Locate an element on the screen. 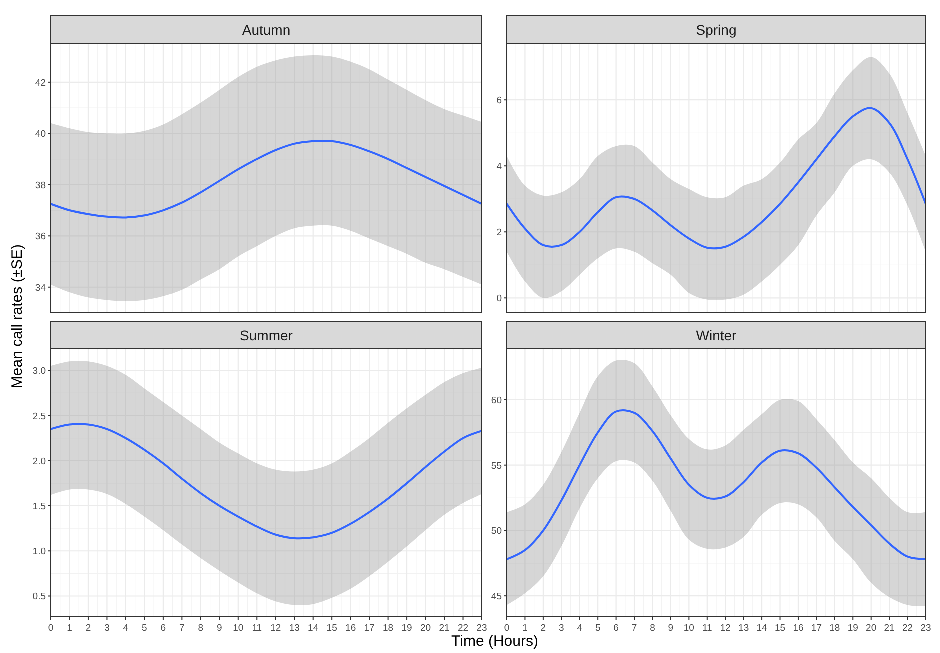 This screenshot has width=940, height=653. y-tick-label: 36 is located at coordinates (40, 237).